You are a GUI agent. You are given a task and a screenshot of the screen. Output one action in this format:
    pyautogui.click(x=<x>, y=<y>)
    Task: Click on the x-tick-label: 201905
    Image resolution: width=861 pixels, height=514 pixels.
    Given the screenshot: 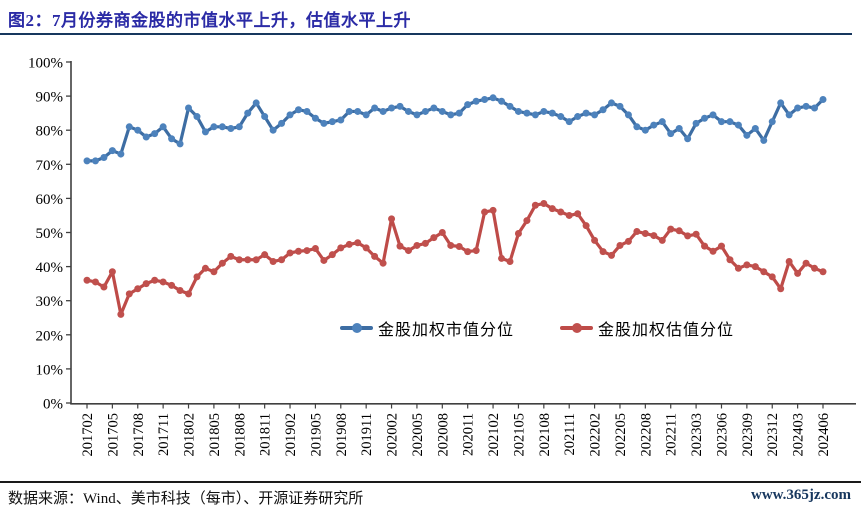 What is the action you would take?
    pyautogui.click(x=316, y=435)
    